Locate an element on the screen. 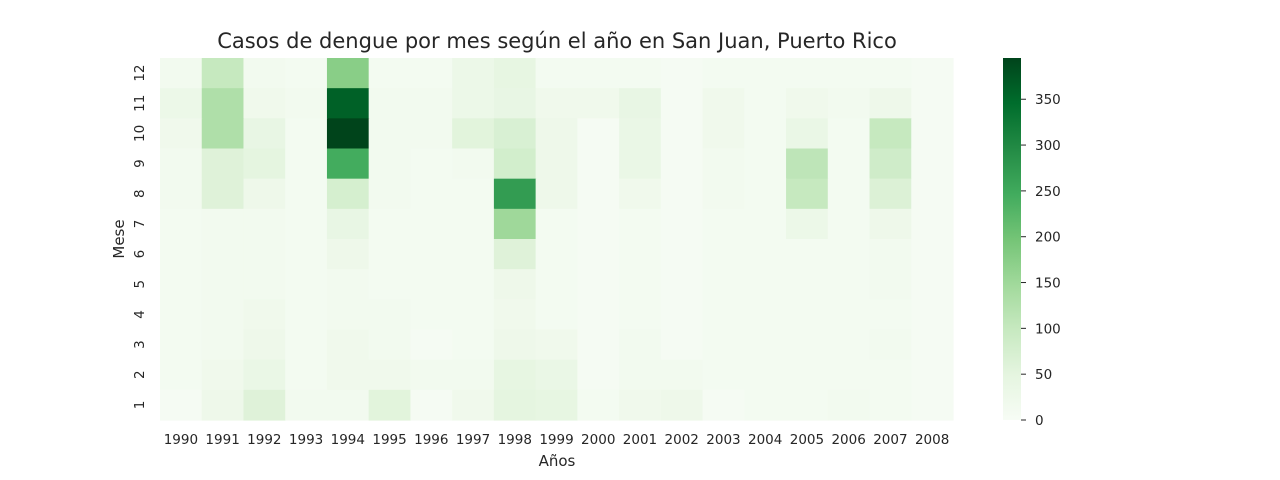  colorbar-tick-label: 200 is located at coordinates (1048, 238).